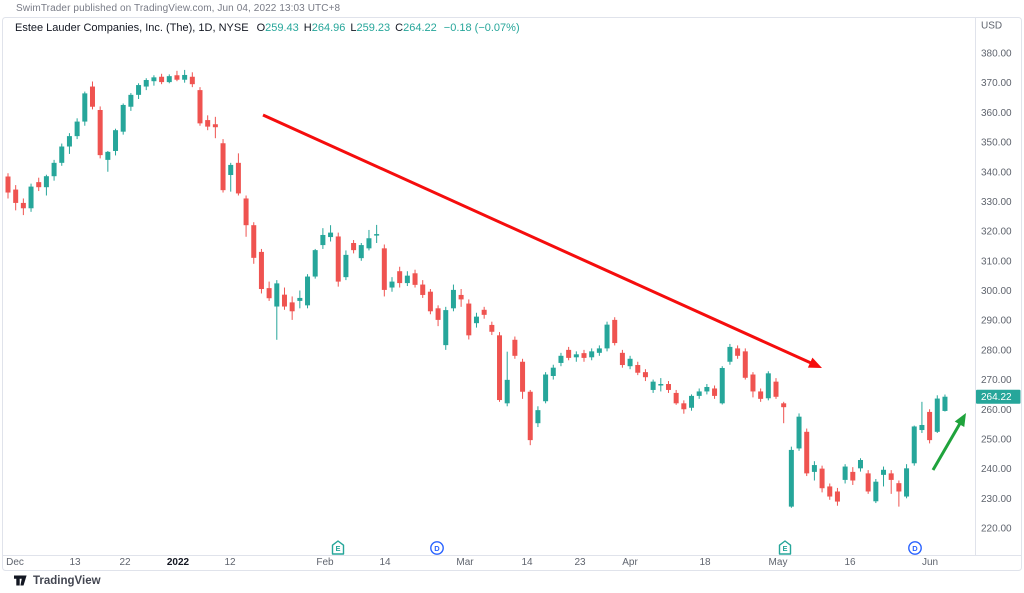  Describe the element at coordinates (996, 232) in the screenshot. I see `price-tick-label: 320.00` at that location.